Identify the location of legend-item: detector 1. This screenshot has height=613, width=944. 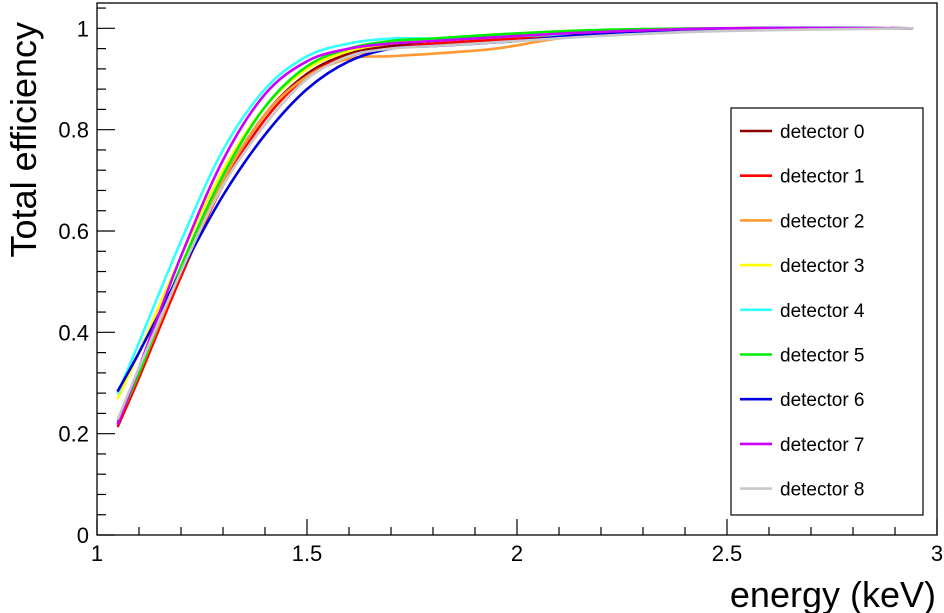
(802, 177).